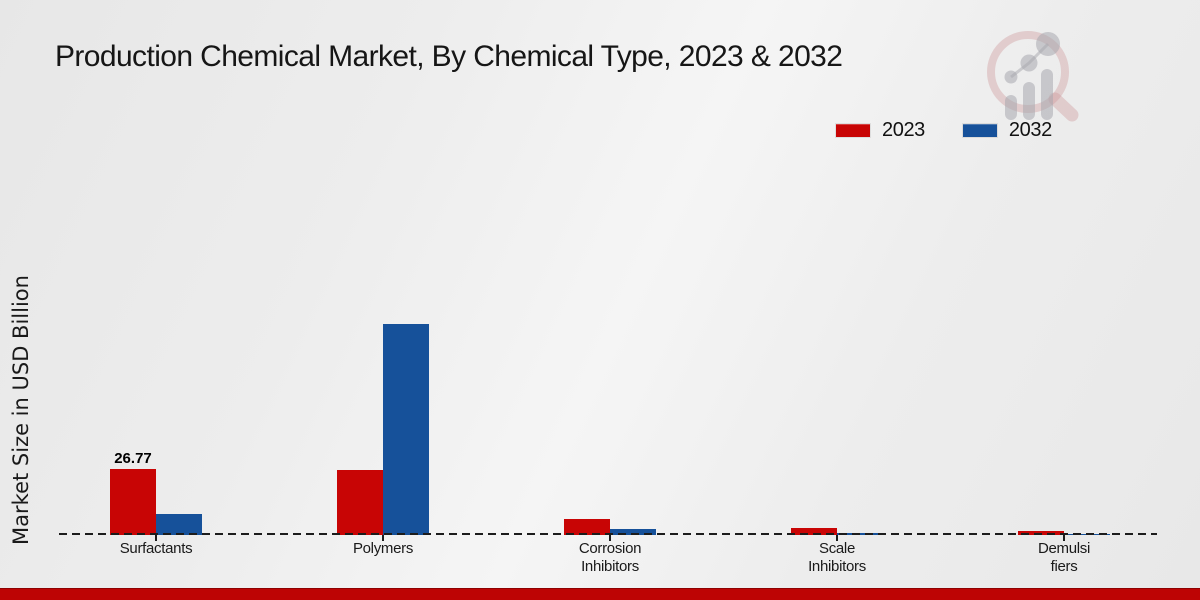  I want to click on magnifier-bar-chart-watermark-icon, so click(1033, 76).